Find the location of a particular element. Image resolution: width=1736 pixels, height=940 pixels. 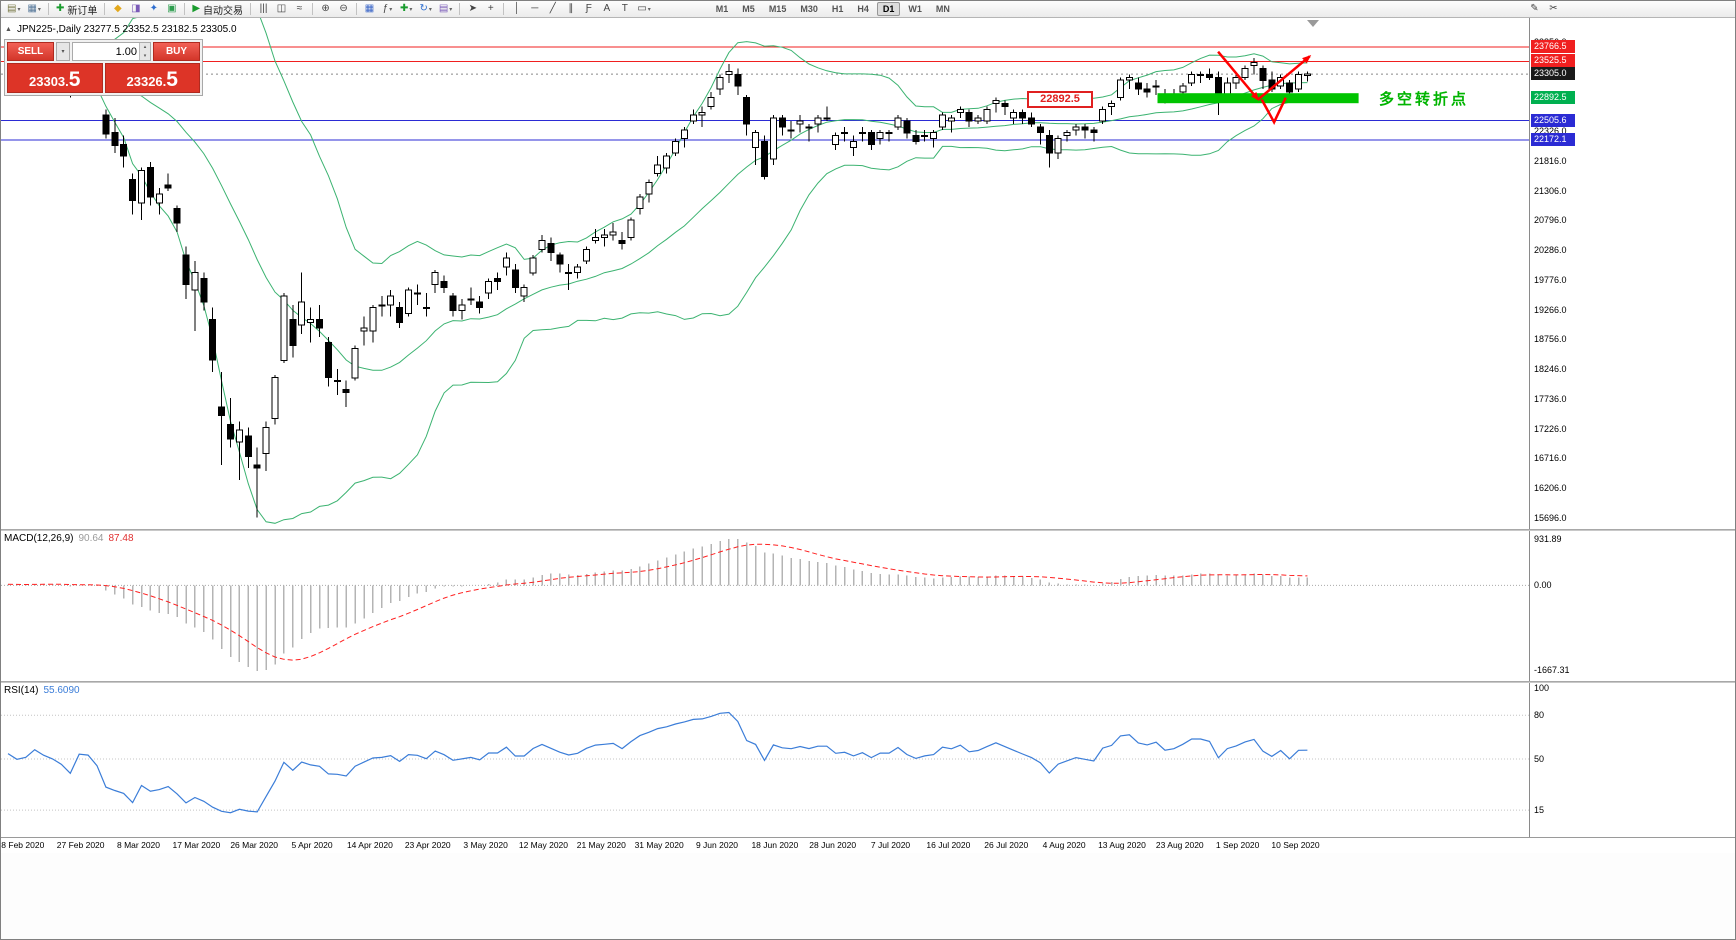

volume-dropdown: ▾ is located at coordinates (63, 51).